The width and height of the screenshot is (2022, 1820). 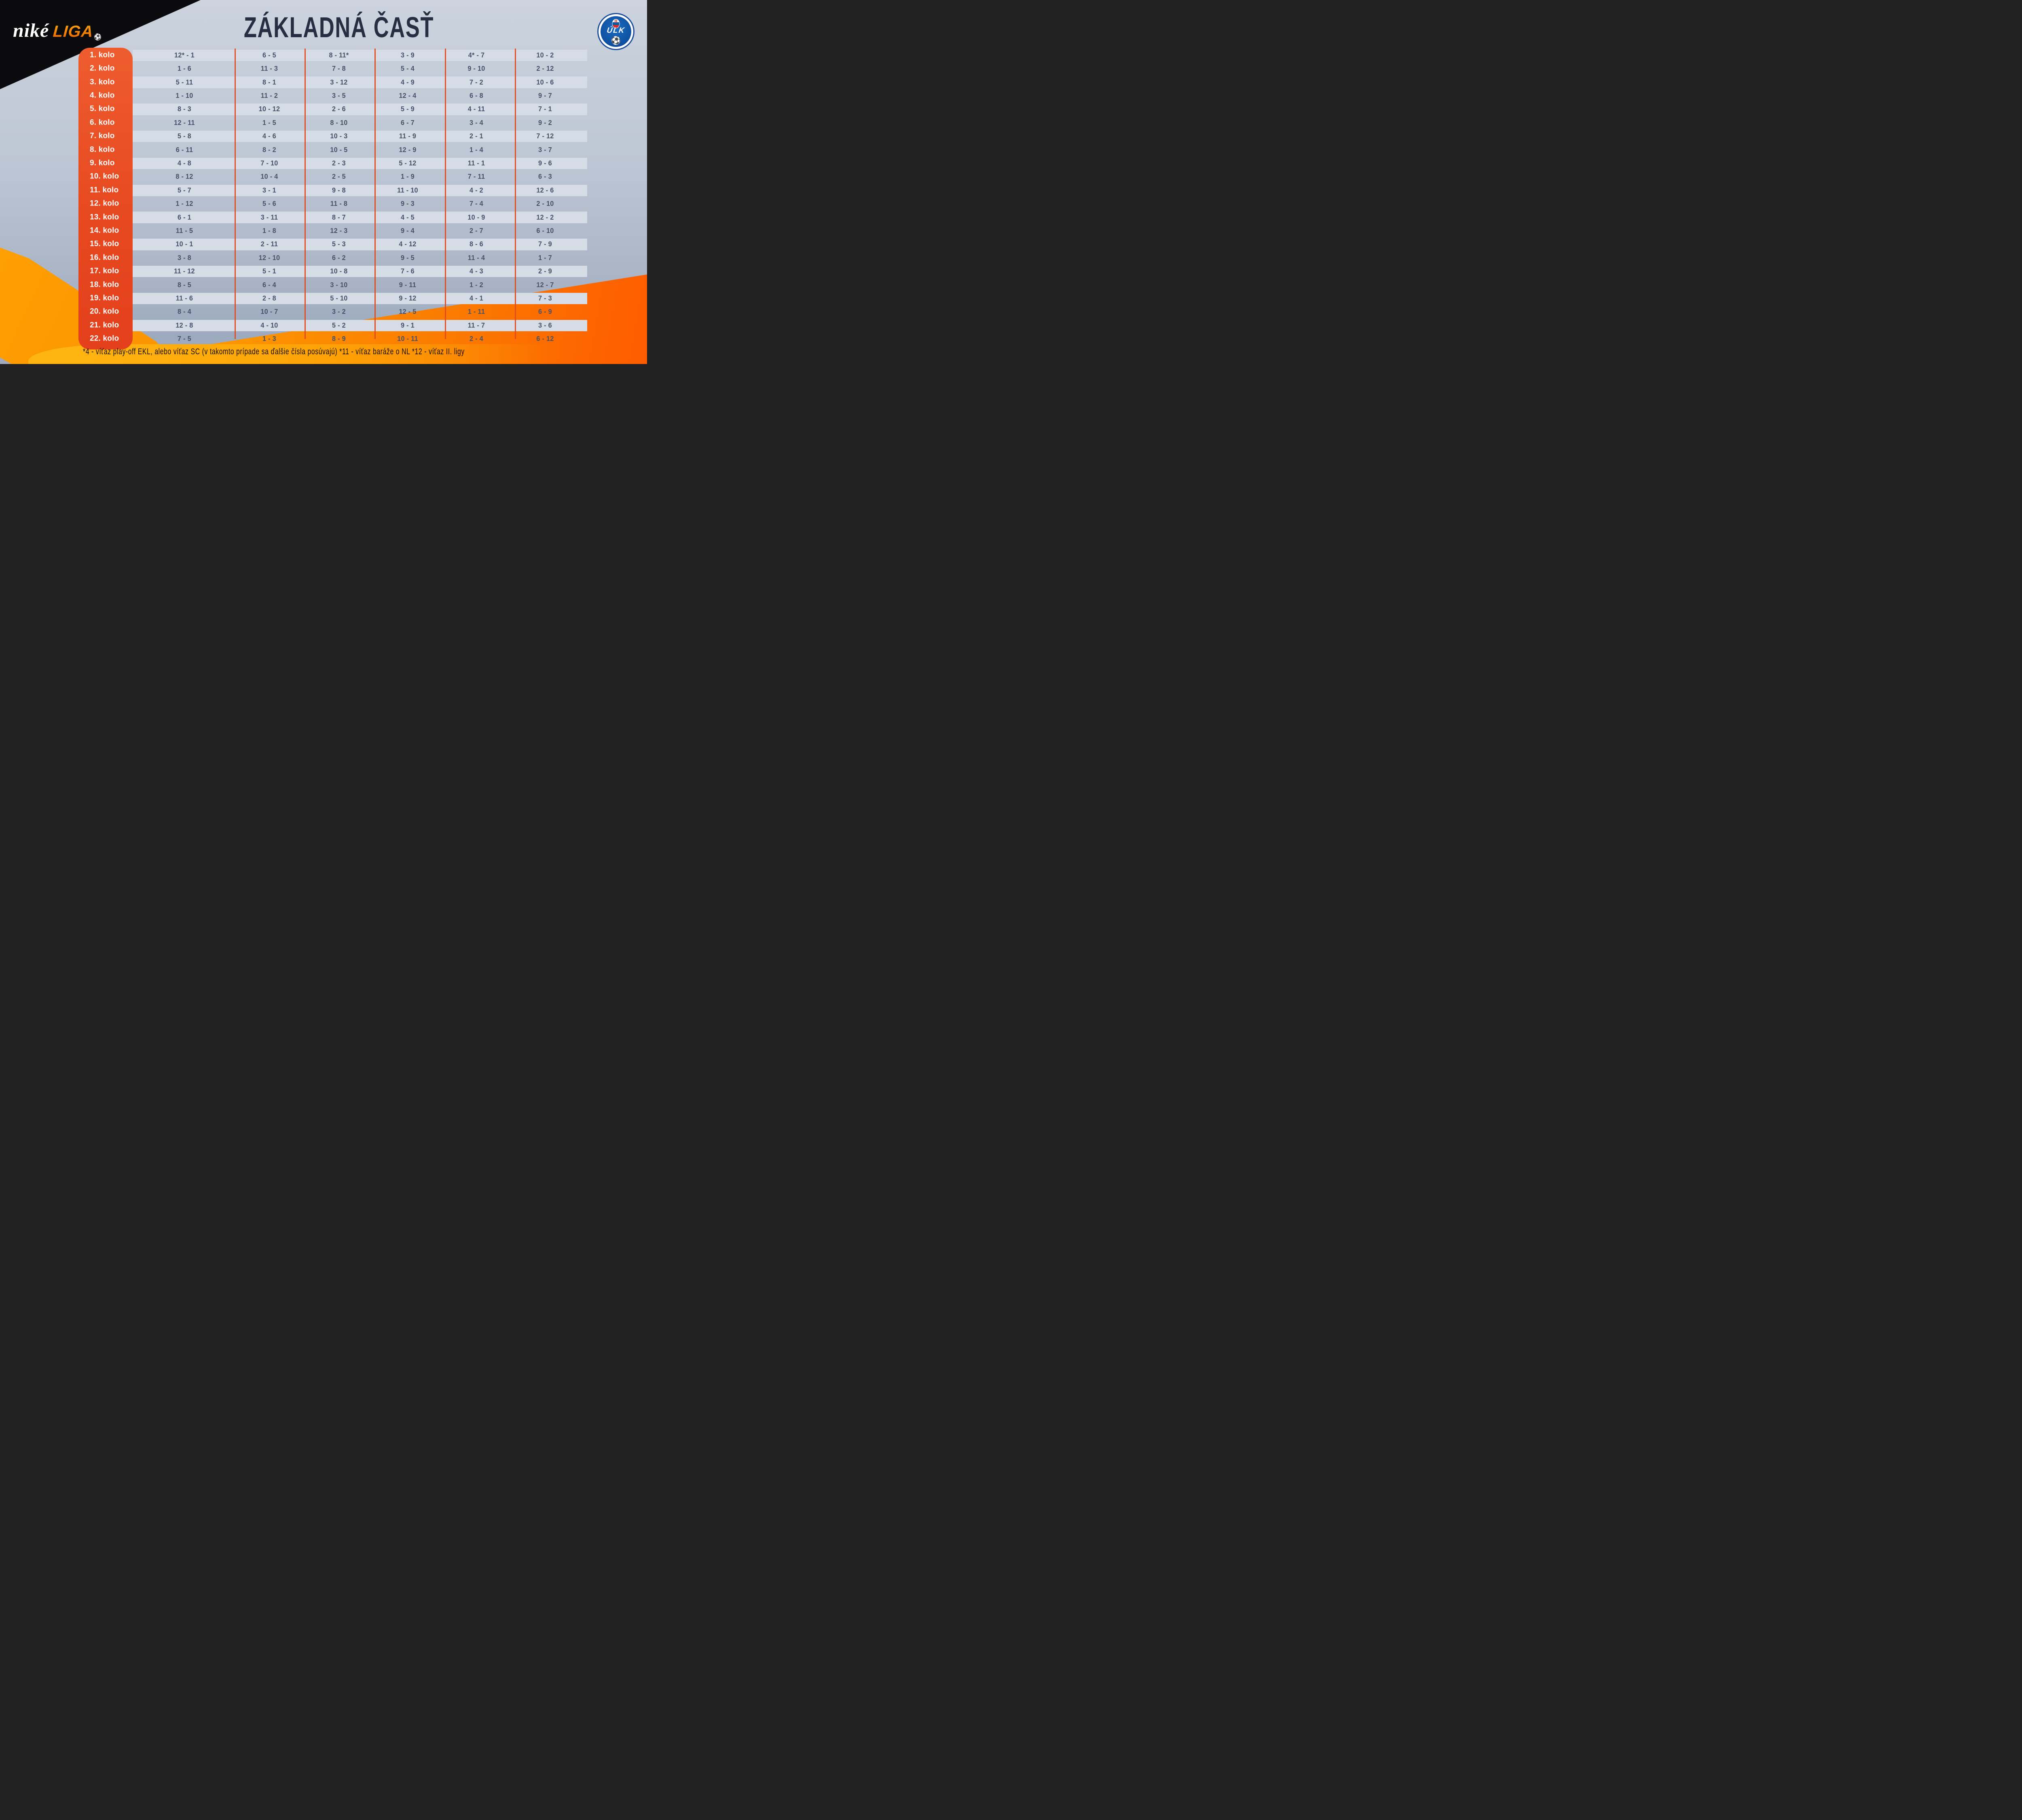 What do you see at coordinates (339, 217) in the screenshot?
I see `match-cell: 8 - 7` at bounding box center [339, 217].